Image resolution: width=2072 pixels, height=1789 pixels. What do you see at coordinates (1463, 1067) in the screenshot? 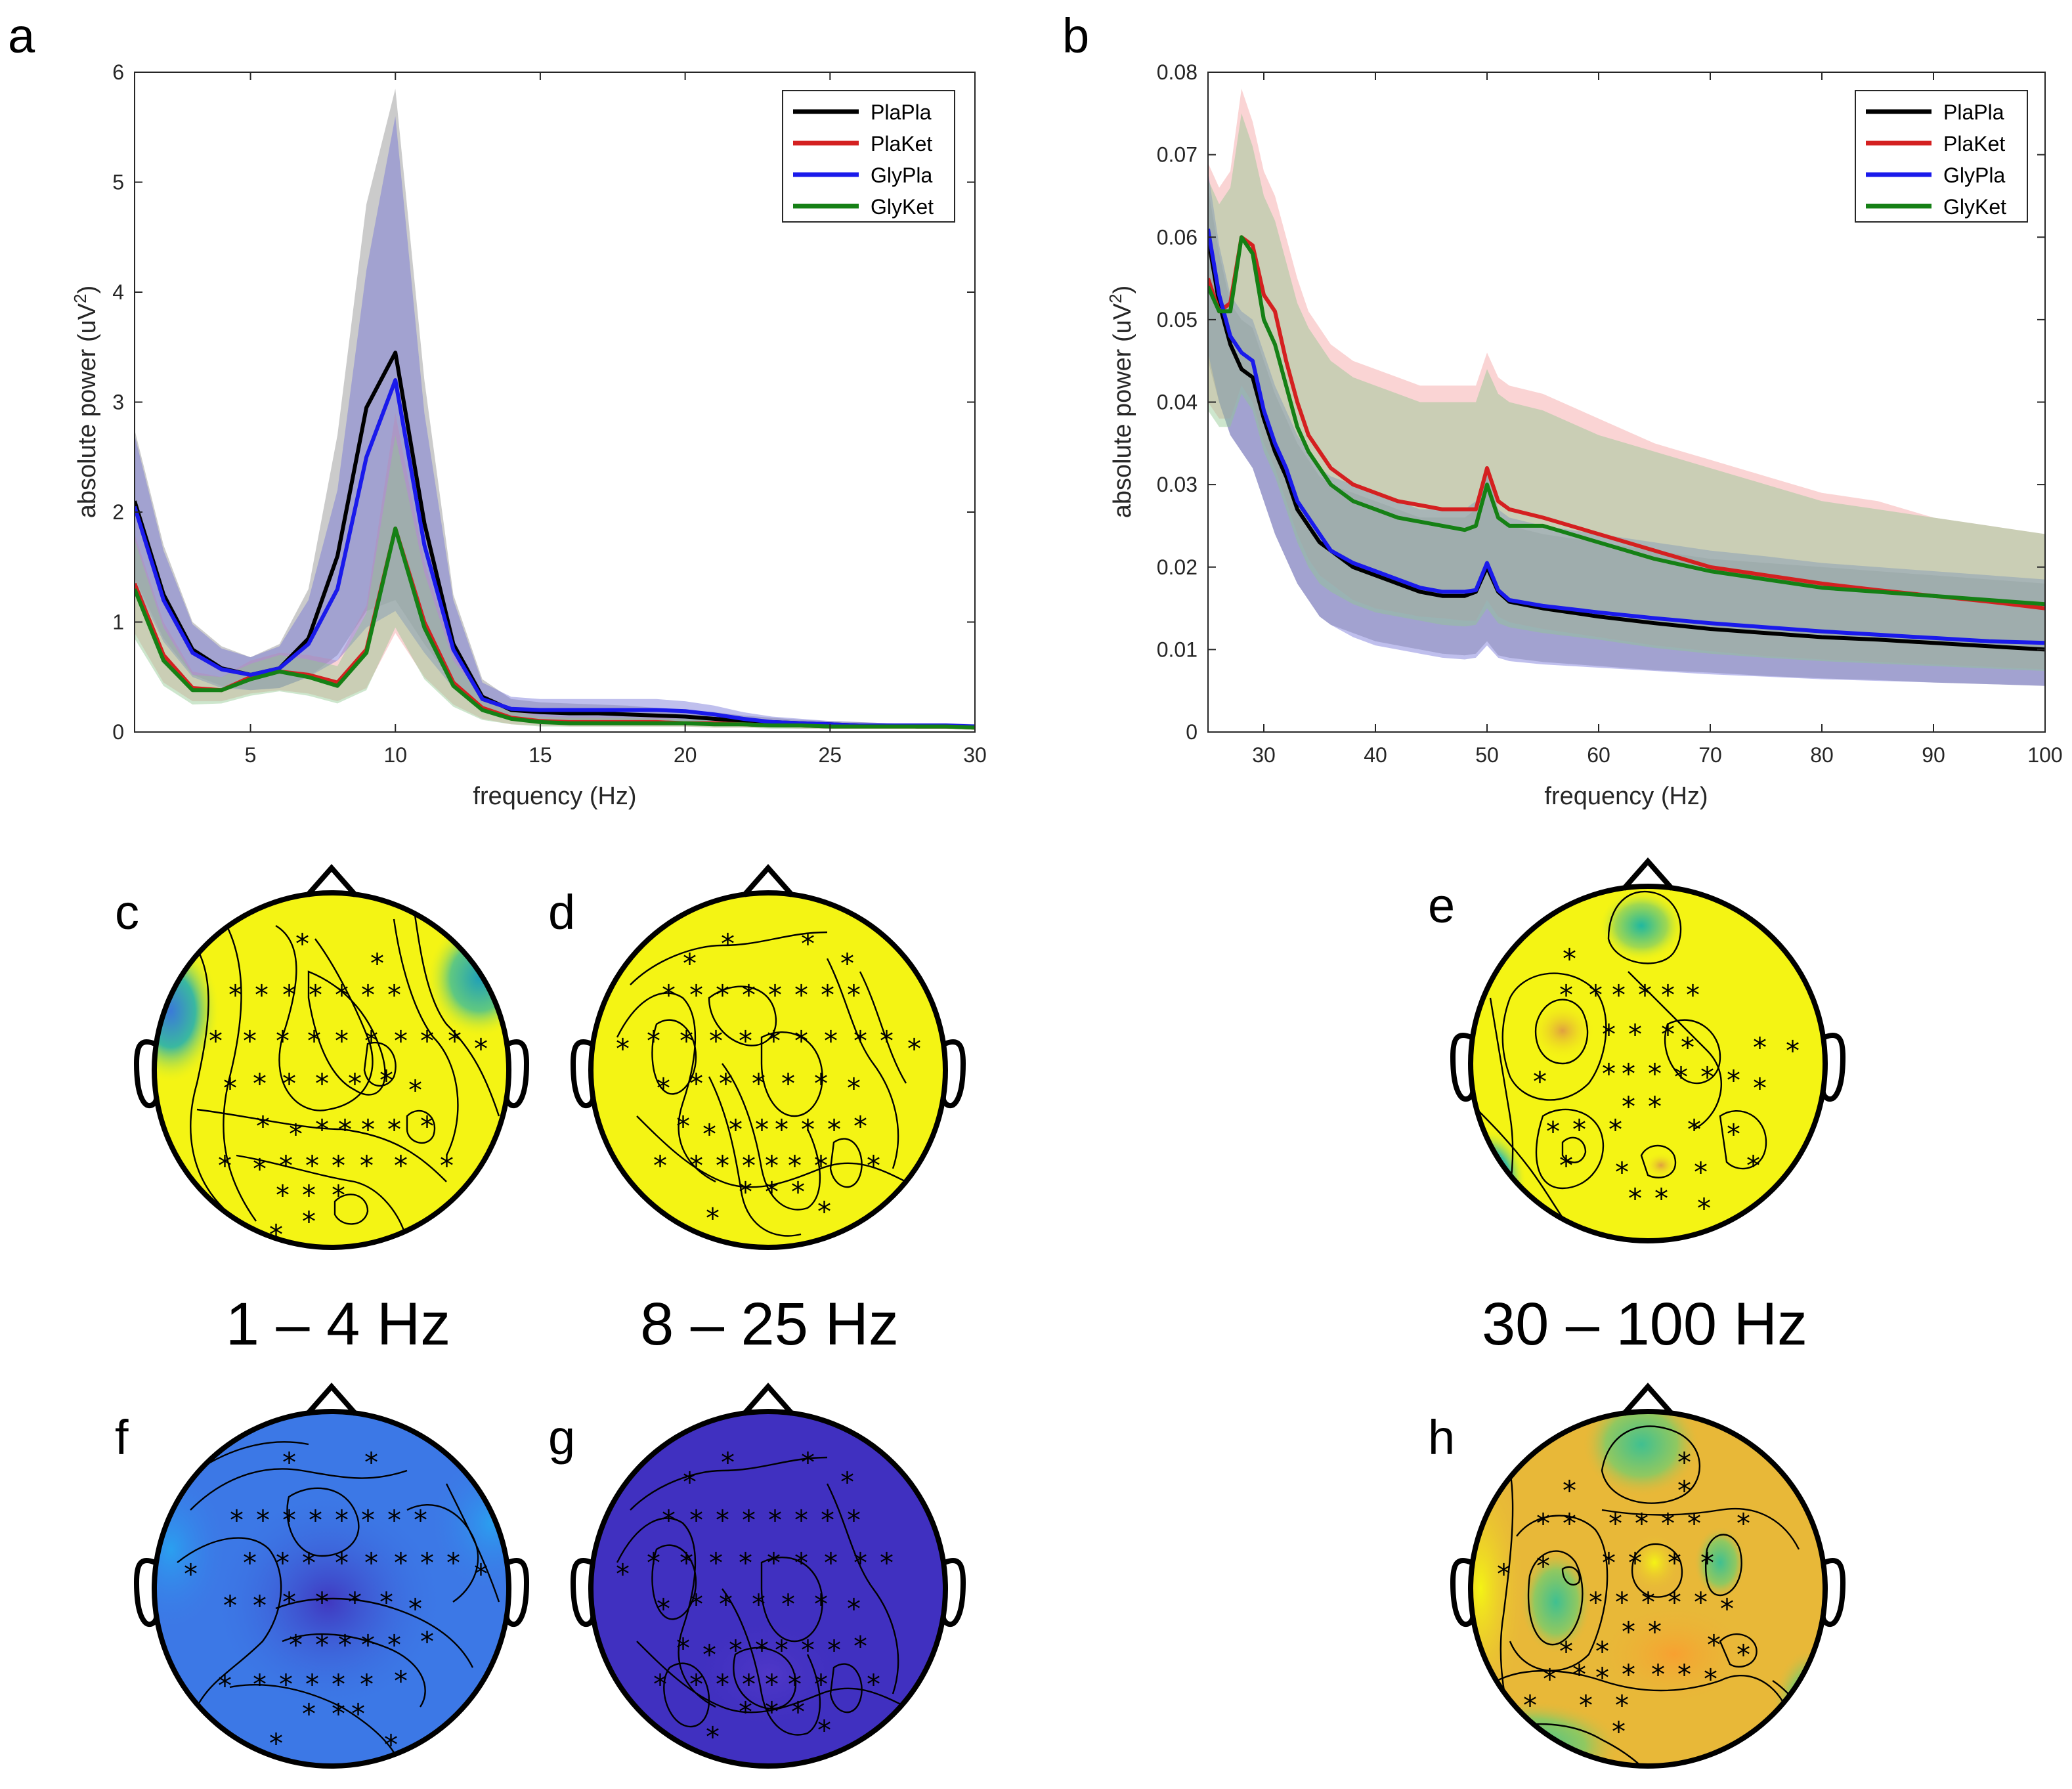
I see `topomap-e-left-ear` at bounding box center [1463, 1067].